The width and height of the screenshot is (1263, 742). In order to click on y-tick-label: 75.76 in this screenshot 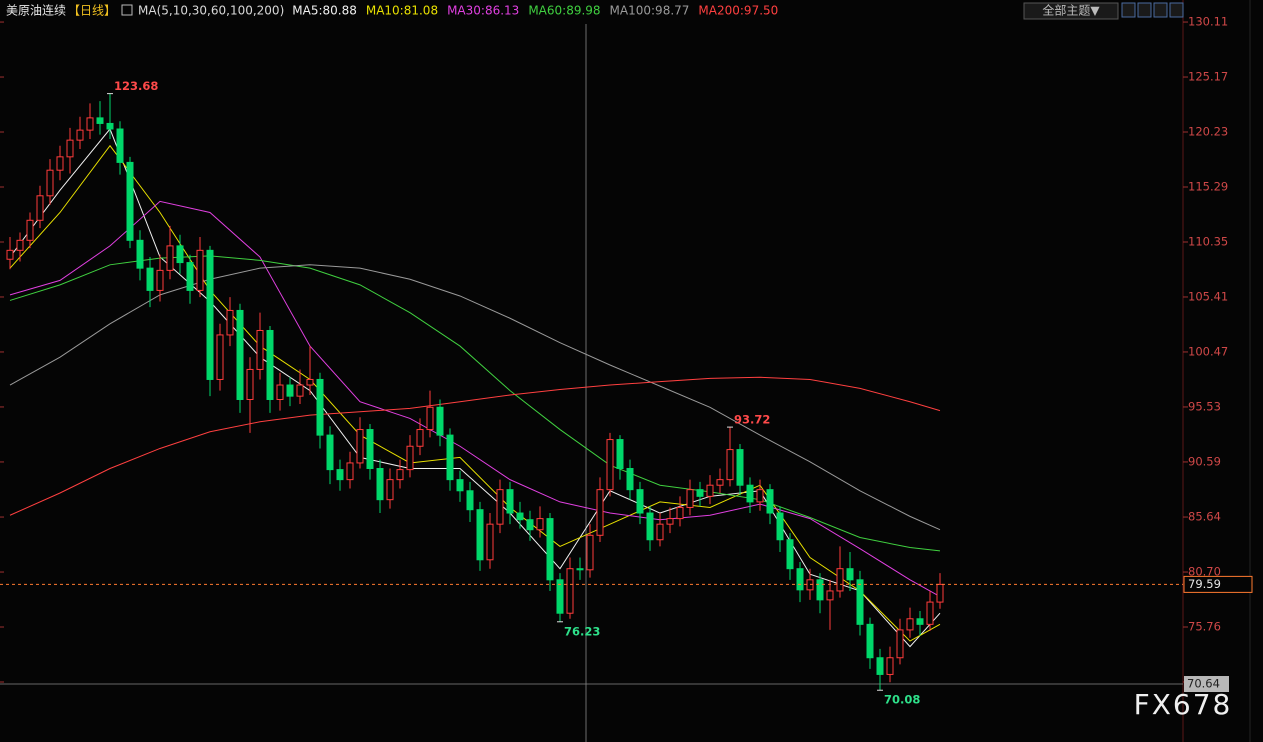, I will do `click(1204, 627)`.